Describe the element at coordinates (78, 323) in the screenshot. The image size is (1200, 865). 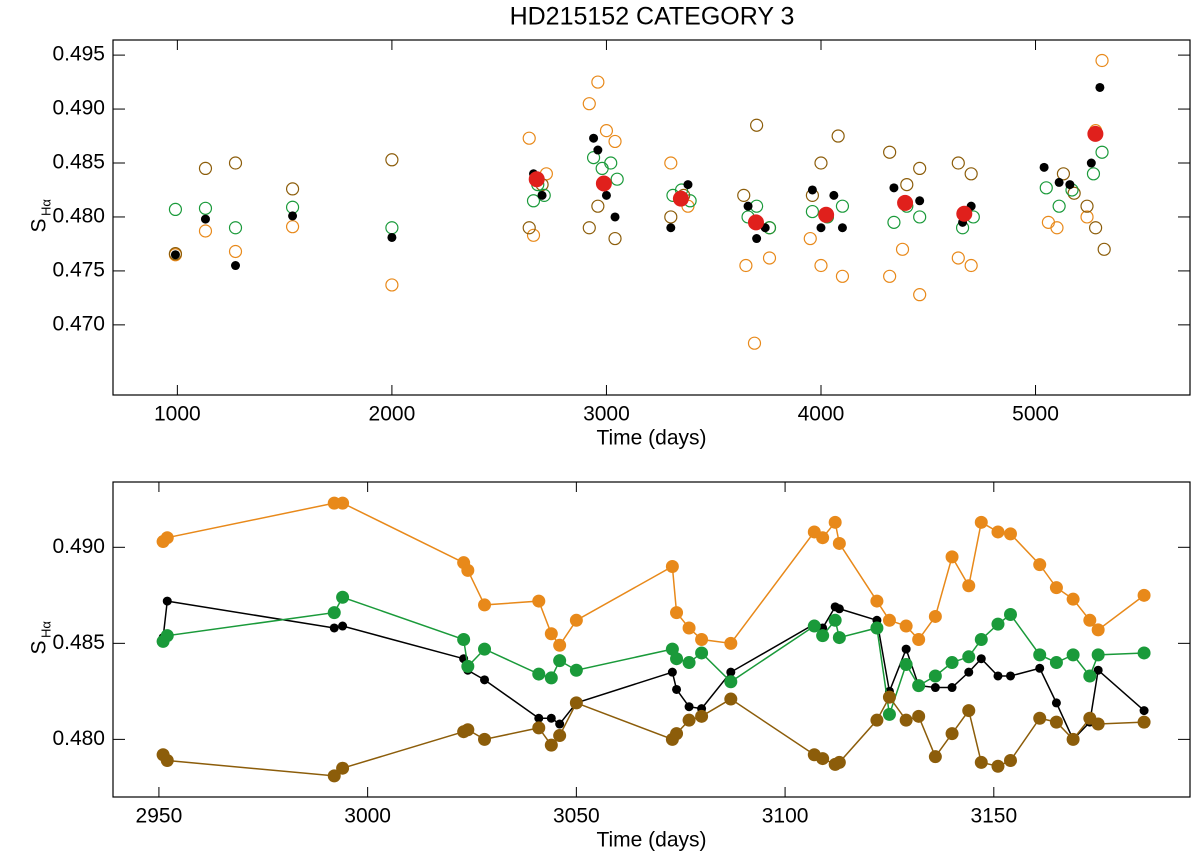
I see `y-tick-label: 0.470` at that location.